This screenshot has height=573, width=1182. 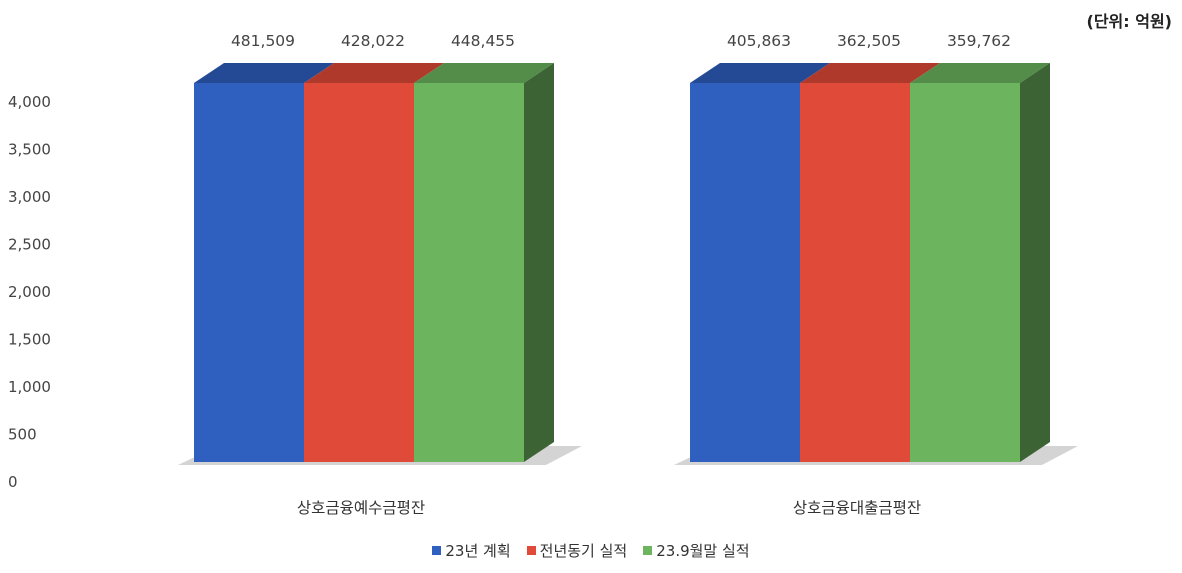 What do you see at coordinates (373, 41) in the screenshot?
I see `data-label: 428,022` at bounding box center [373, 41].